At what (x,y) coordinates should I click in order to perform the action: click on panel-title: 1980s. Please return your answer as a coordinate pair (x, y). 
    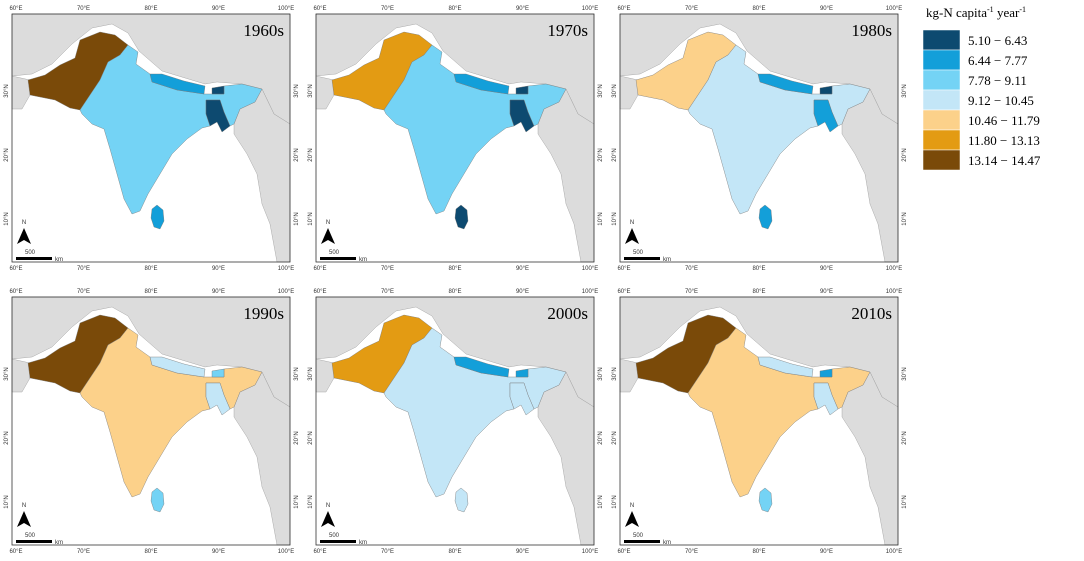
    Looking at the image, I should click on (871, 30).